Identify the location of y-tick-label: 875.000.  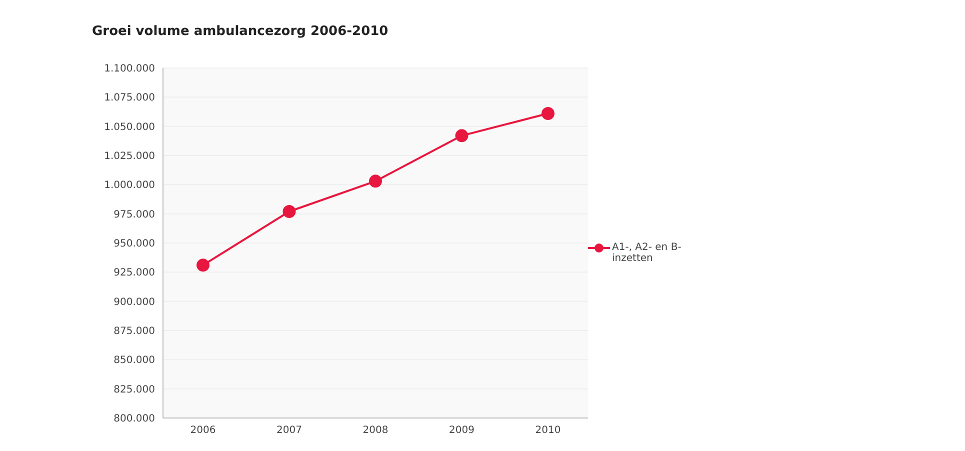
(134, 332).